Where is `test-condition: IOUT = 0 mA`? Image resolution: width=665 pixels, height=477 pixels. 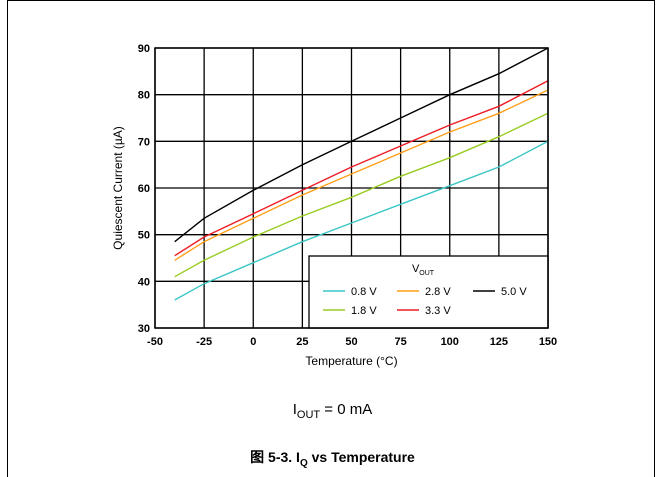 test-condition: IOUT = 0 mA is located at coordinates (332, 411).